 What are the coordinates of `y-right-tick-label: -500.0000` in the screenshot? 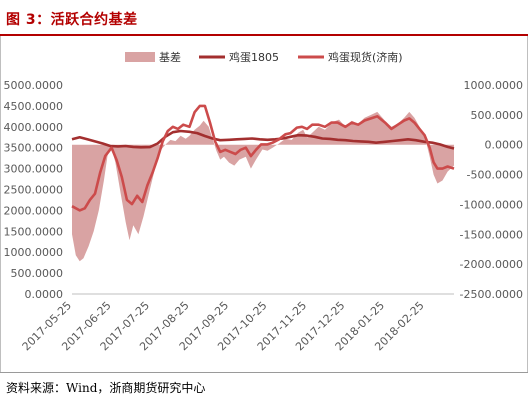 It's located at (495, 175).